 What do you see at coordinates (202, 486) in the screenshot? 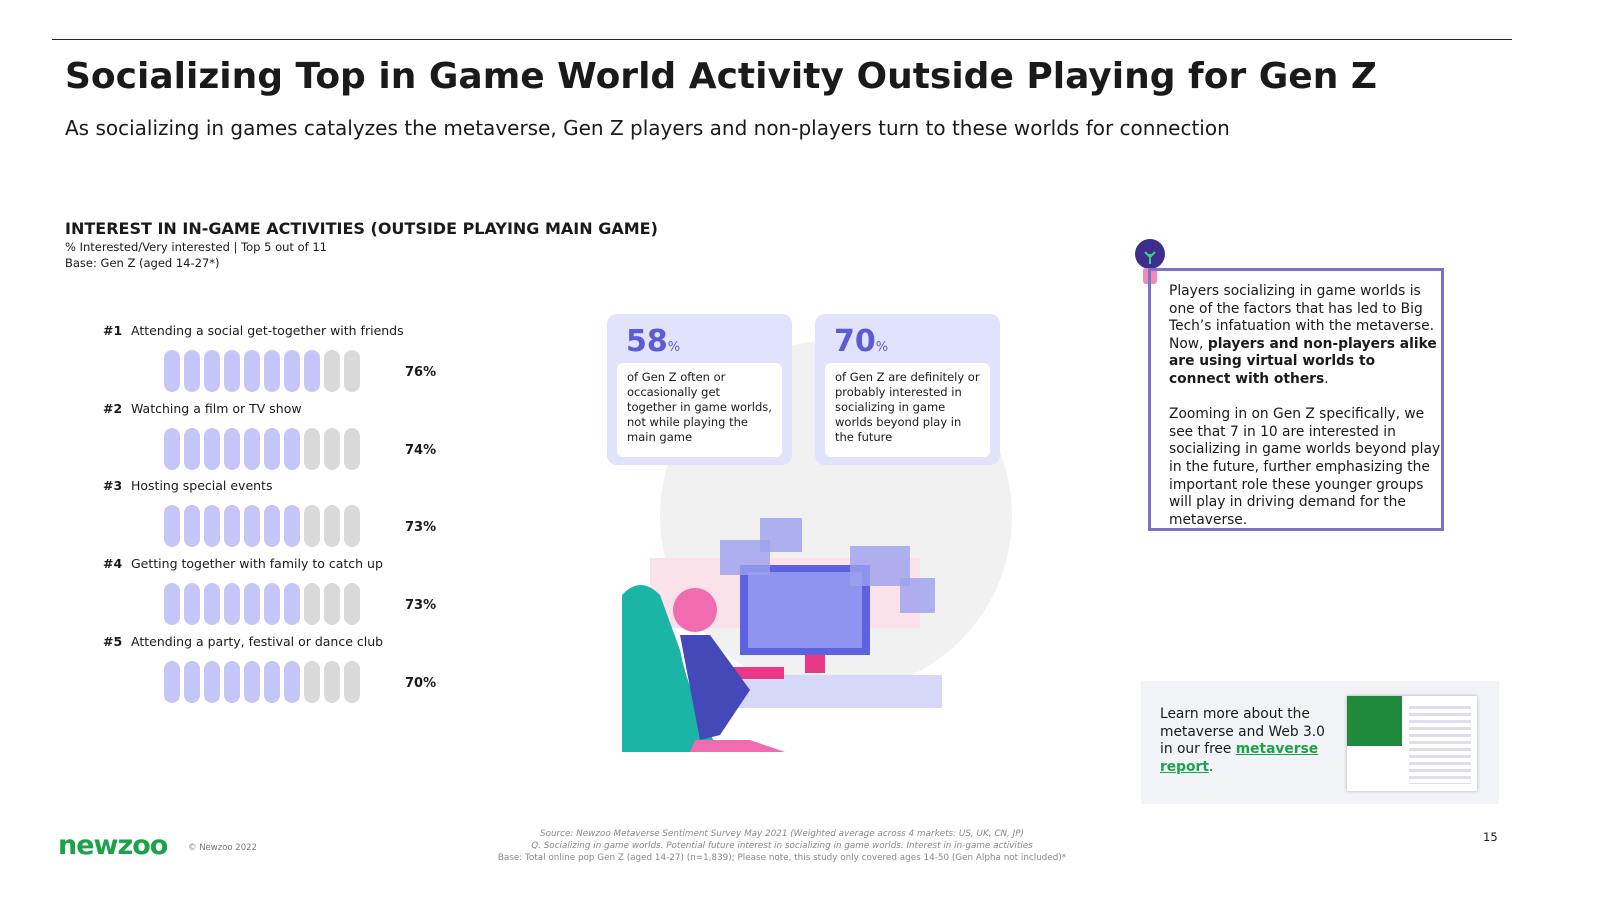
I see `category-label: Hosting special events` at bounding box center [202, 486].